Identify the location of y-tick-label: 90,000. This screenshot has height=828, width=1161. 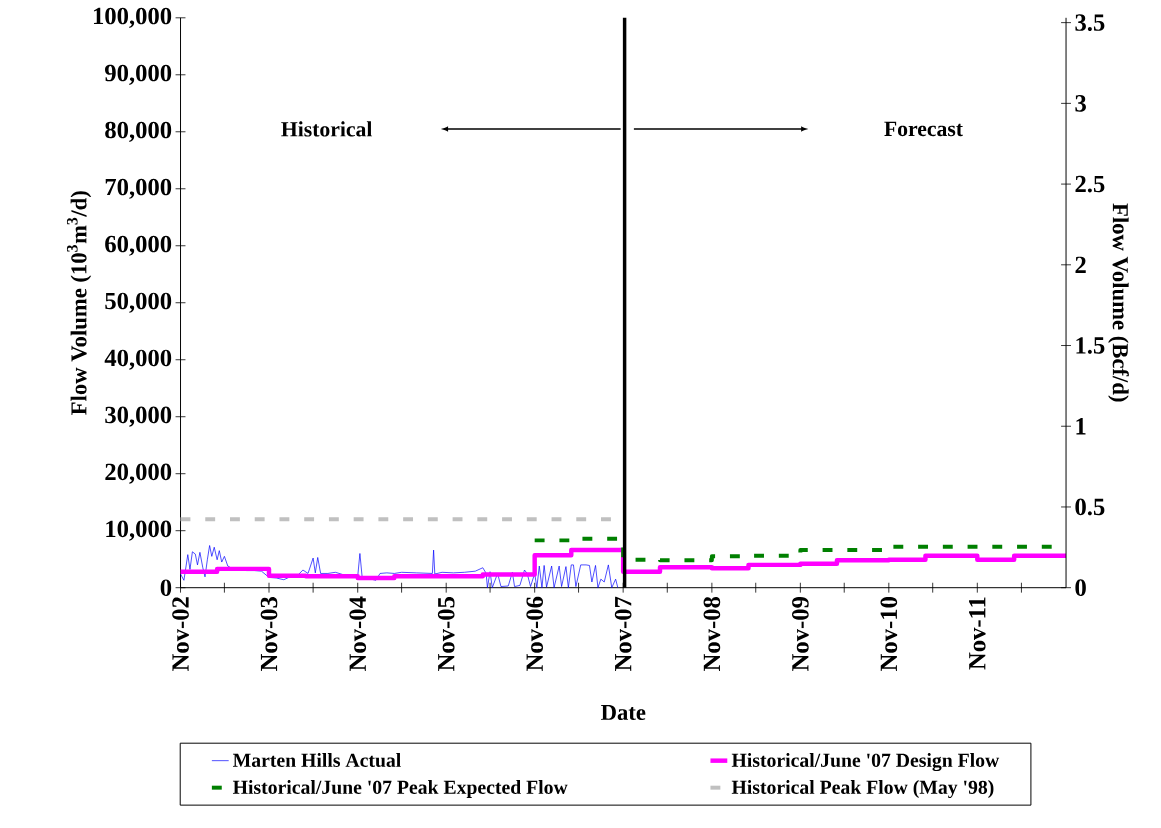
(138, 74).